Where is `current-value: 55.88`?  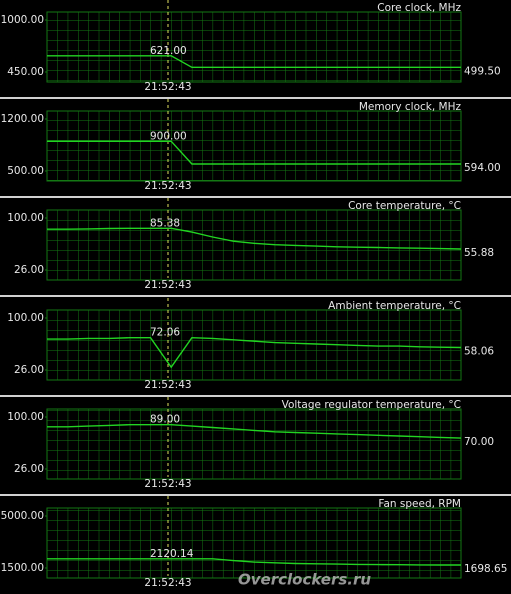
current-value: 55.88 is located at coordinates (479, 253).